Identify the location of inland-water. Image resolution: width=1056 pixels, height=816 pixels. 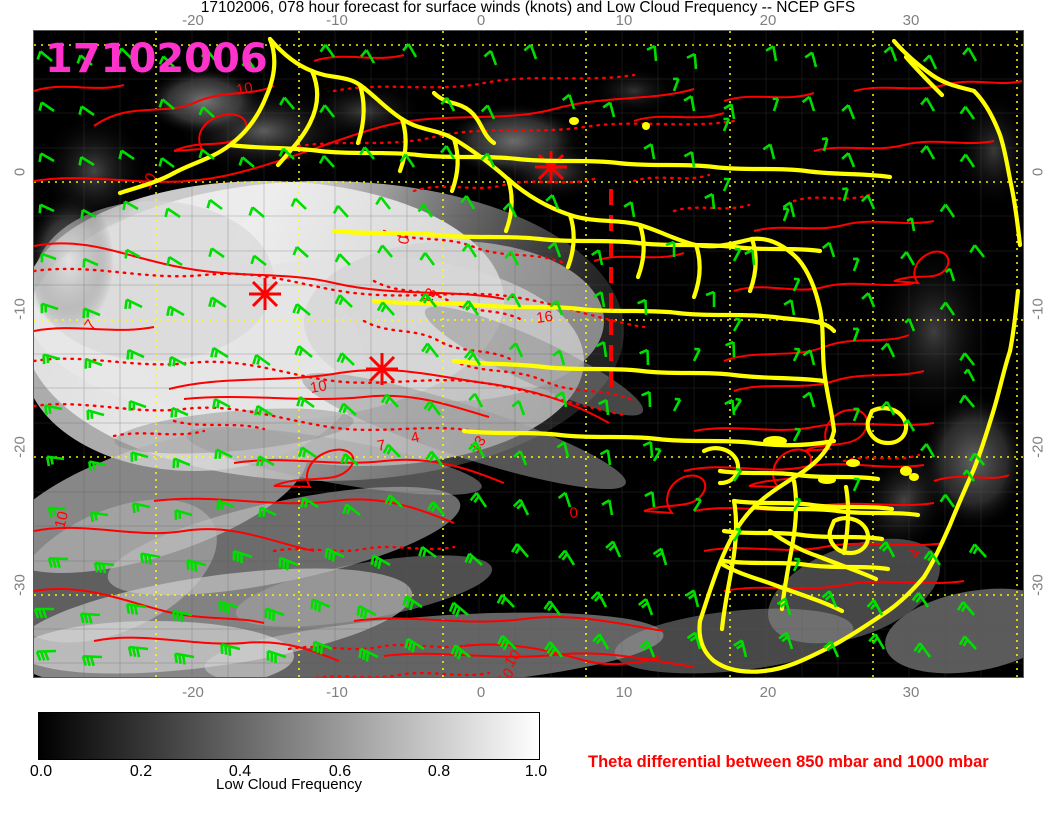
(744, 300).